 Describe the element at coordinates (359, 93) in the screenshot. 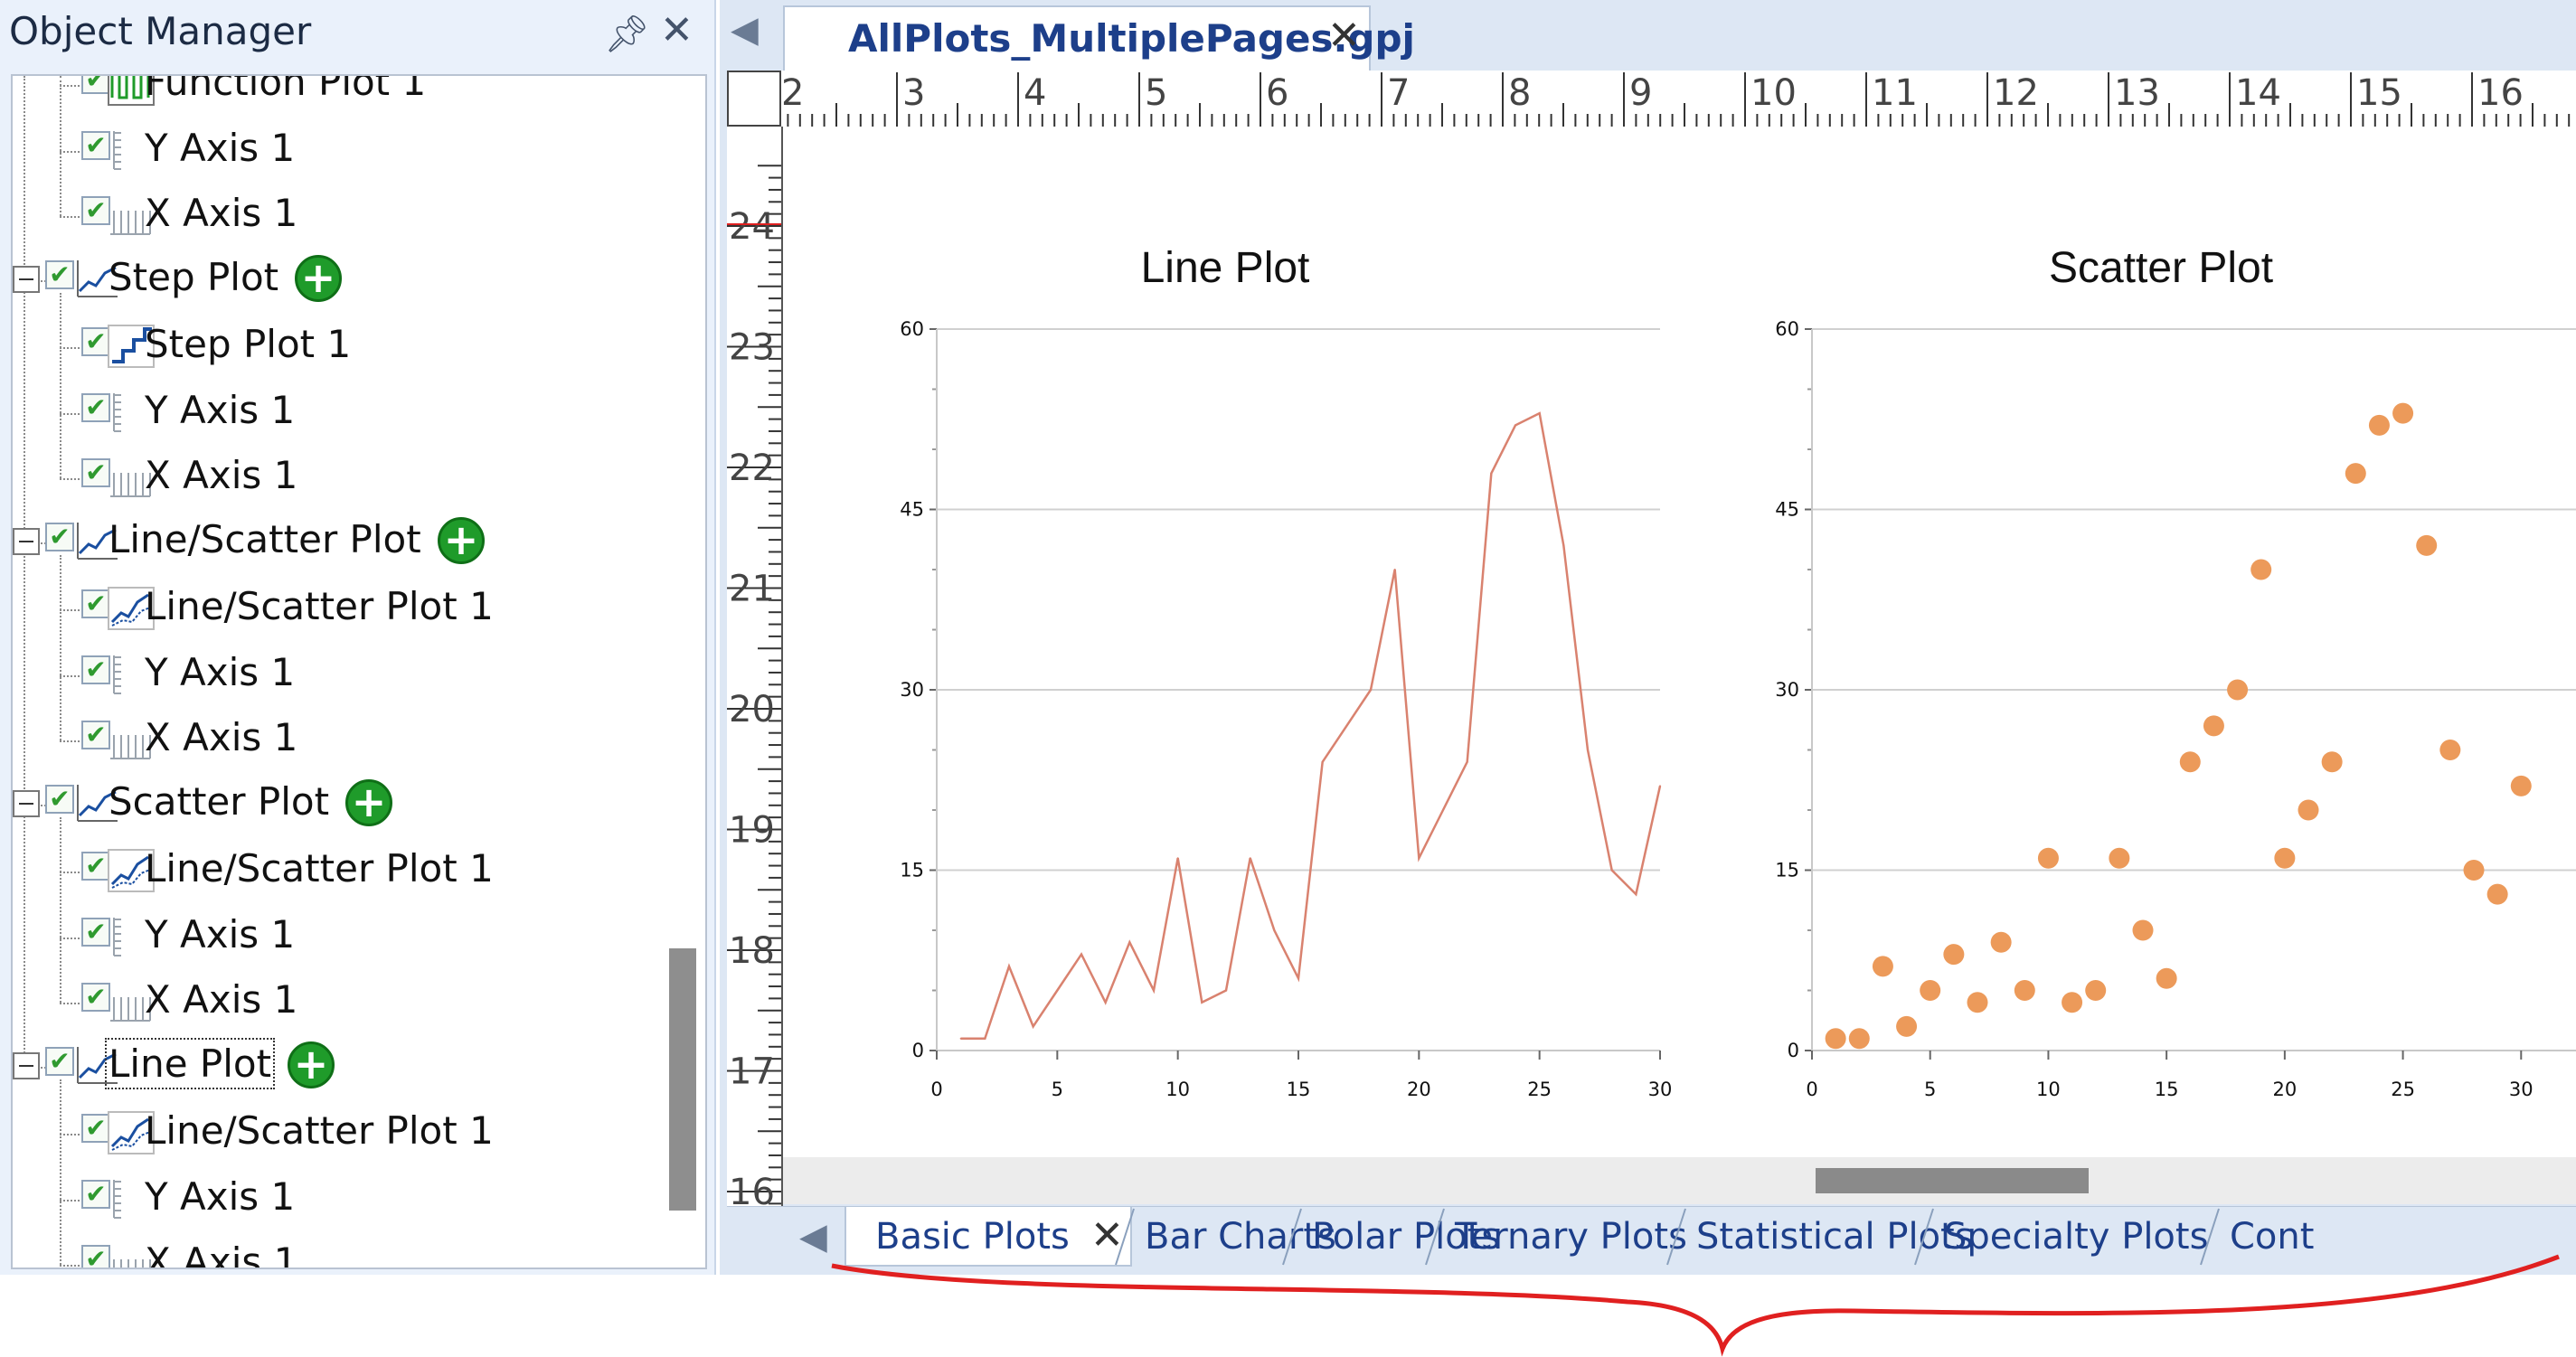

I see `tree-item-row: ✔ Function Plot 1` at that location.